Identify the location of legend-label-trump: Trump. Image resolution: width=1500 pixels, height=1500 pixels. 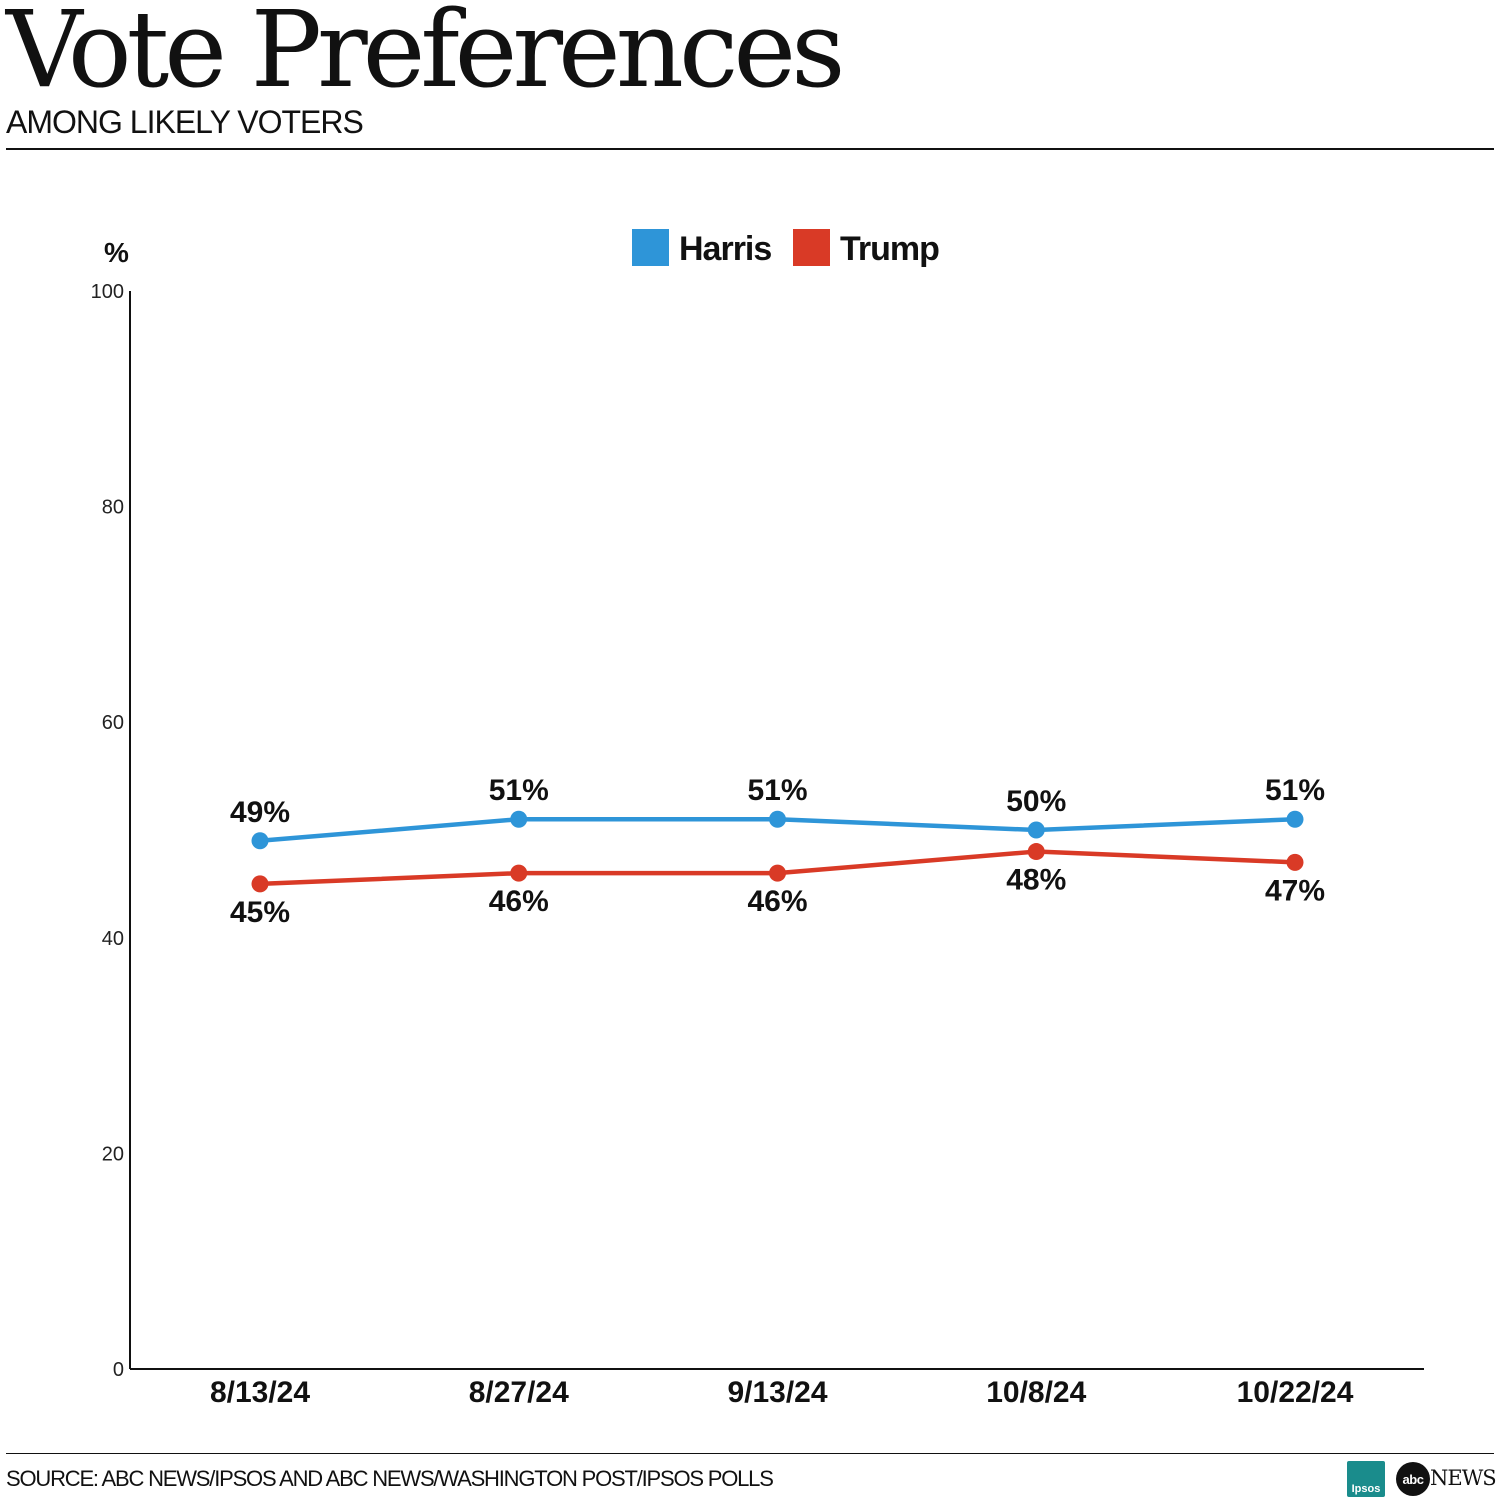
(889, 249).